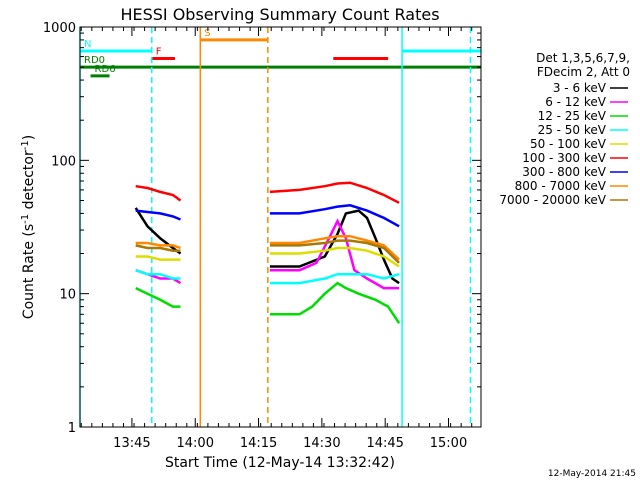 This screenshot has width=640, height=480. Describe the element at coordinates (583, 72) in the screenshot. I see `legend-header-line-2: FDecim 2, Att 0` at that location.